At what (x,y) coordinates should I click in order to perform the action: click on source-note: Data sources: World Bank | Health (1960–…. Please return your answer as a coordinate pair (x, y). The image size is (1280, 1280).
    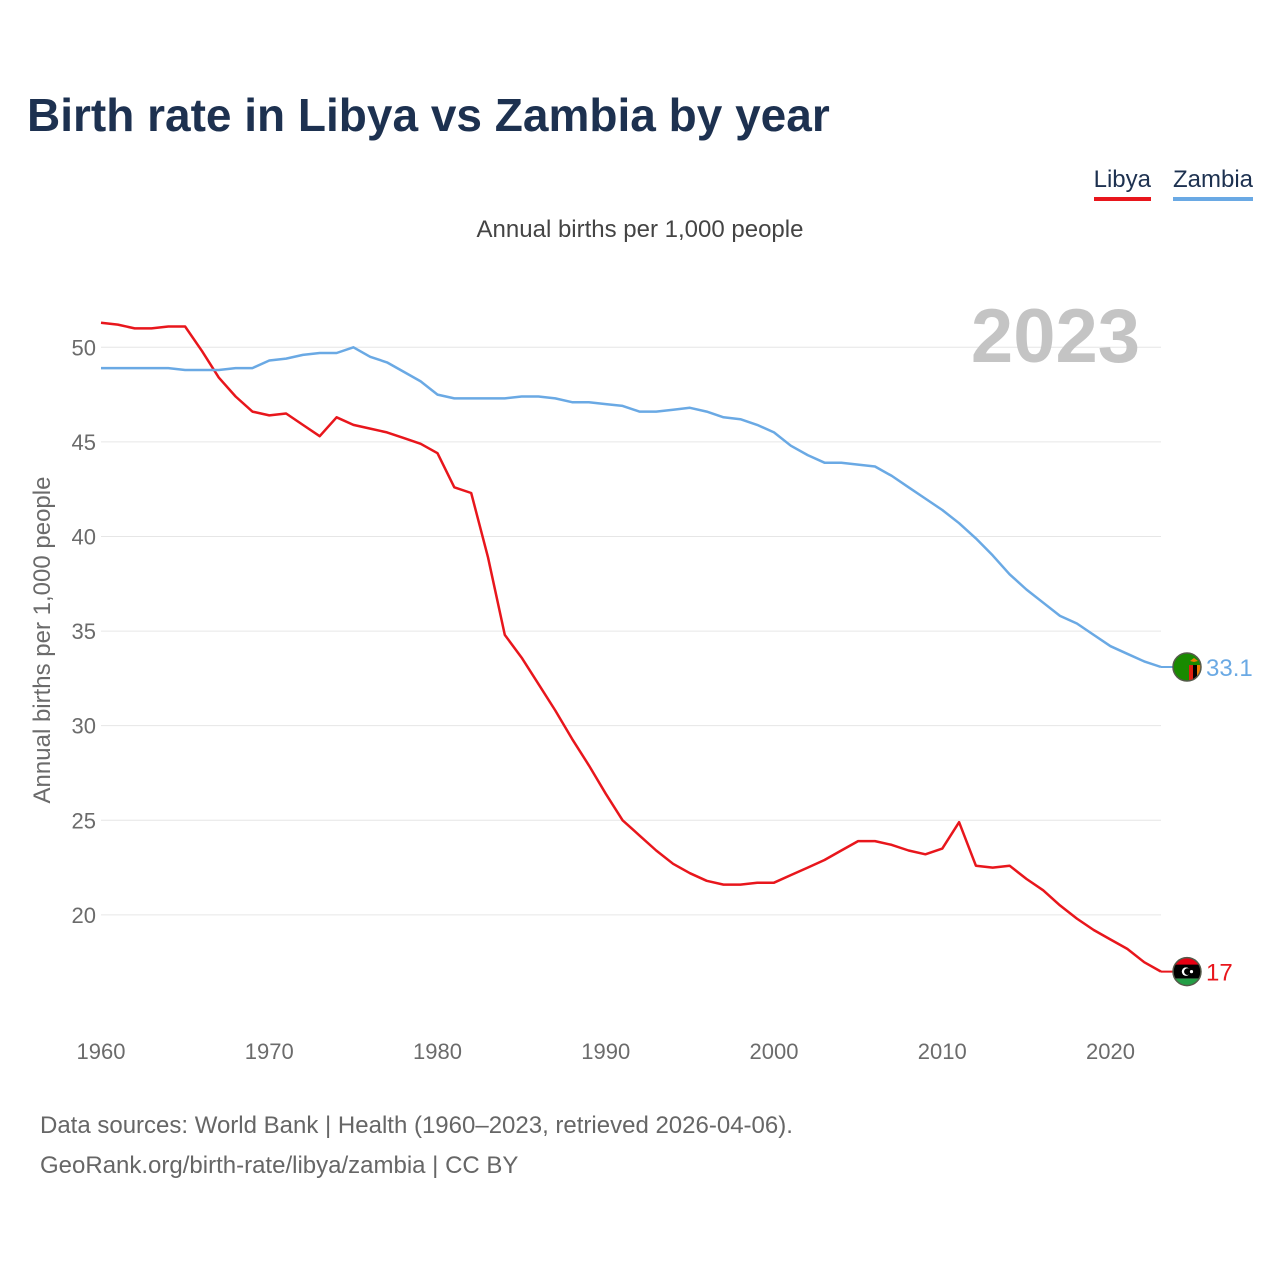
    Looking at the image, I should click on (416, 1146).